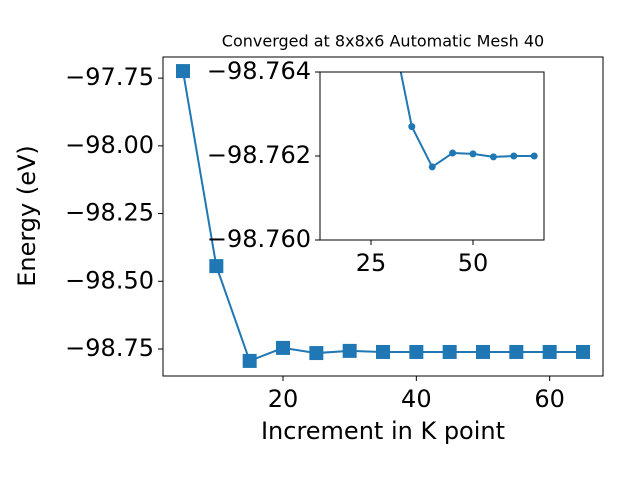  What do you see at coordinates (463, 96) in the screenshot?
I see `plot-area` at bounding box center [463, 96].